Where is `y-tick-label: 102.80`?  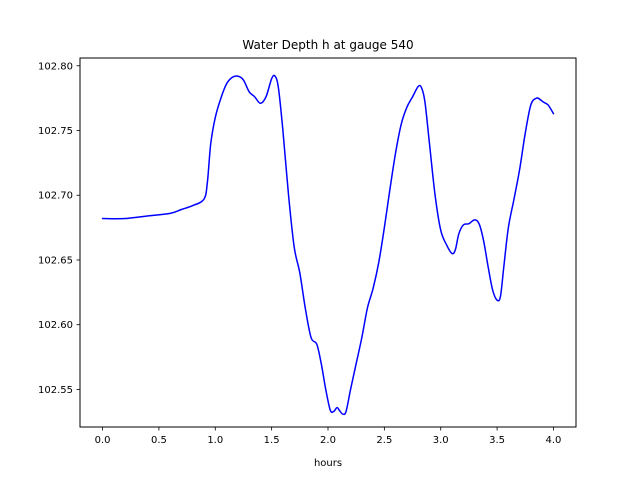 y-tick-label: 102.80 is located at coordinates (55, 66).